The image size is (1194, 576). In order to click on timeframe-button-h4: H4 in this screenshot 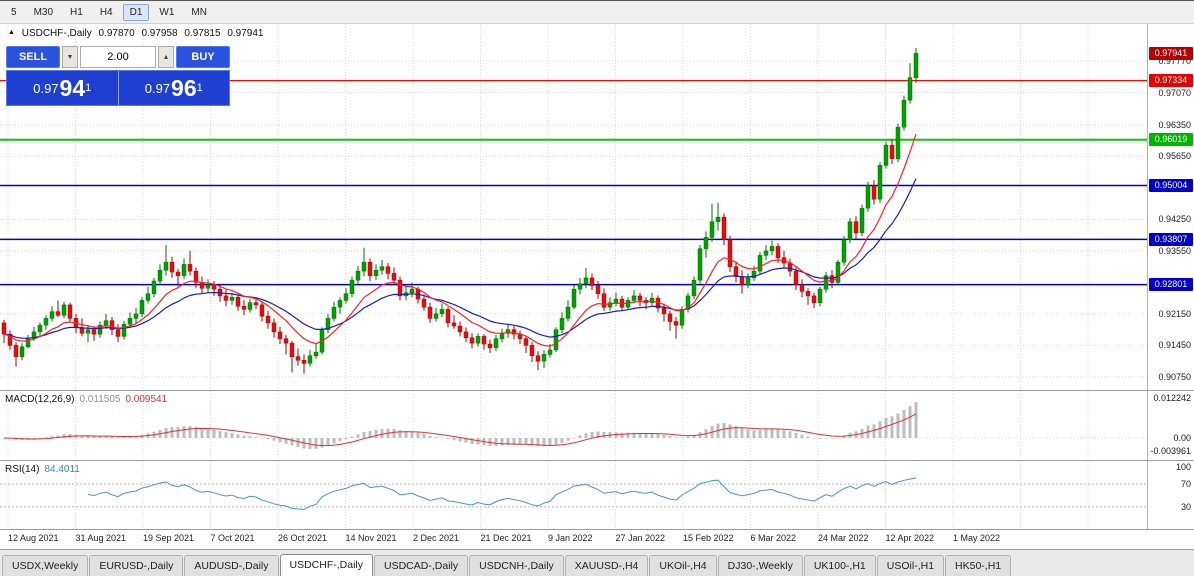, I will do `click(106, 12)`.